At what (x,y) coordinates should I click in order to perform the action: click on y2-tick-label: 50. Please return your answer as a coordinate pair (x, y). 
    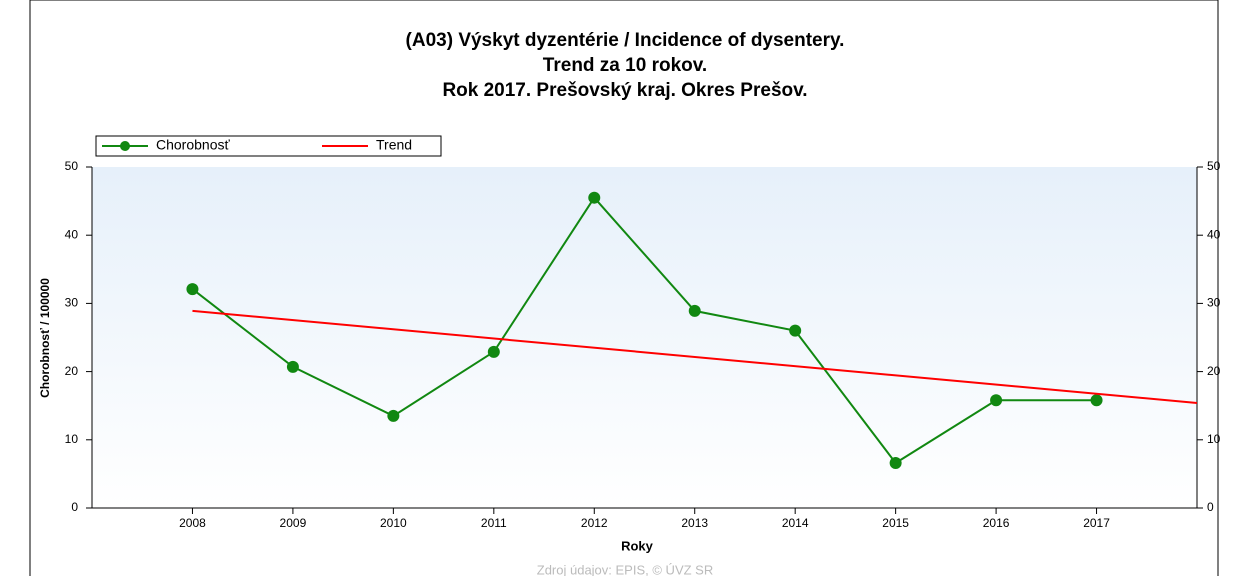
    Looking at the image, I should click on (1214, 166).